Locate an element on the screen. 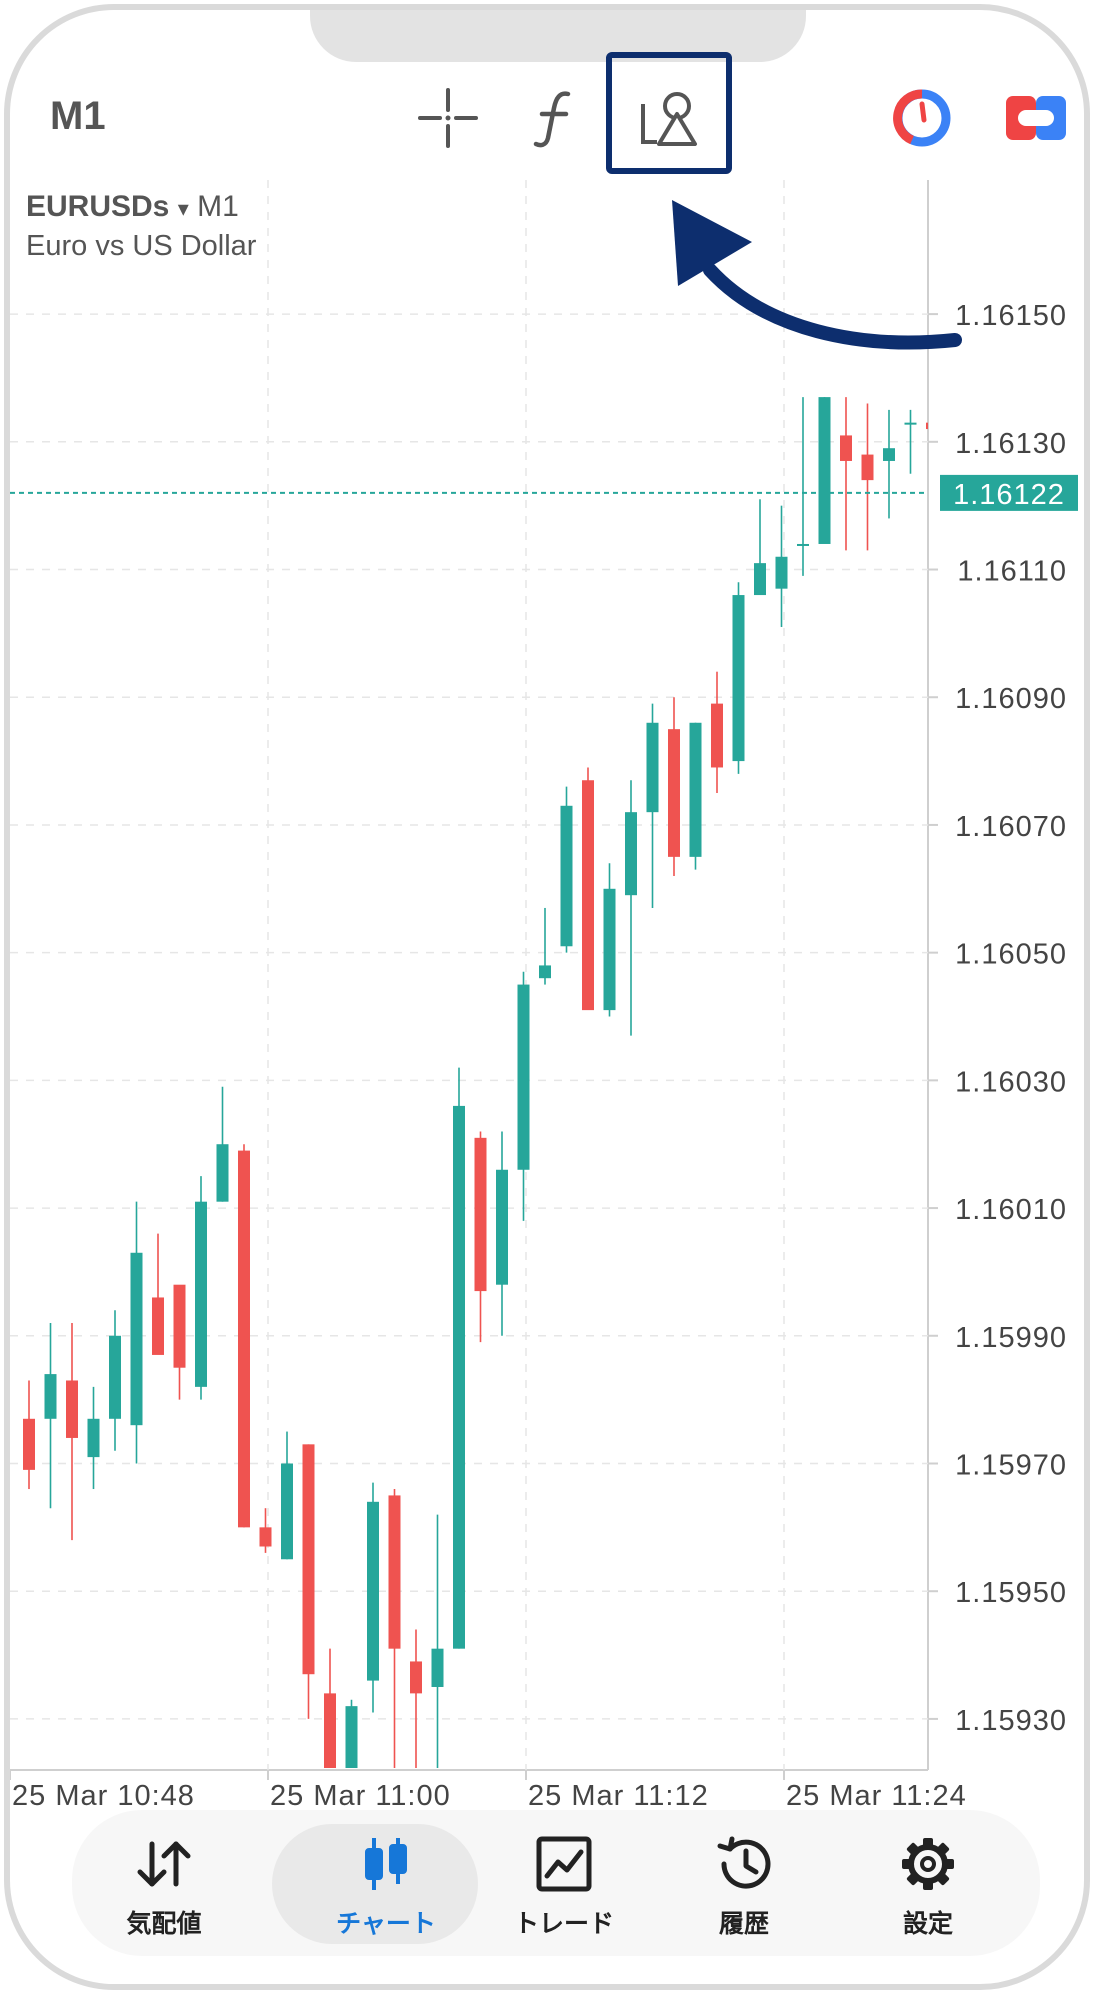 This screenshot has width=1100, height=2000. price-tick-label: 1.15990 is located at coordinates (1011, 1338).